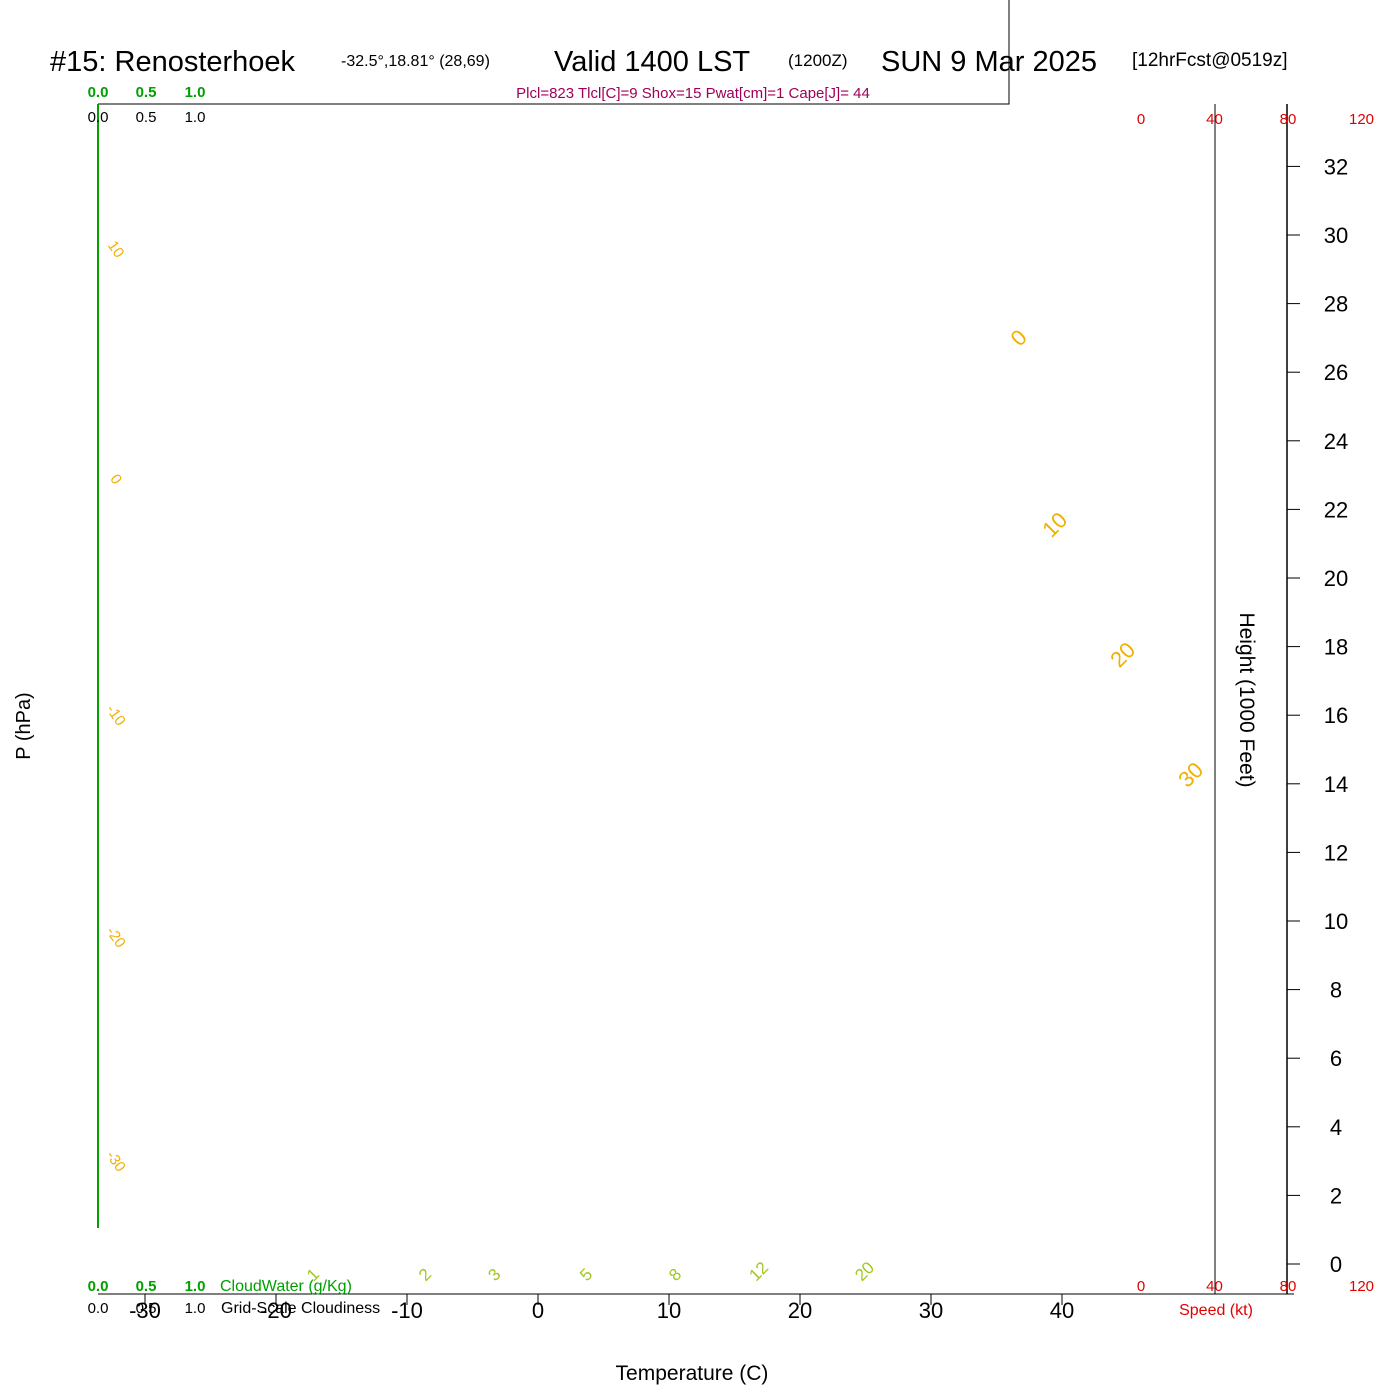 This screenshot has height=1400, width=1400. I want to click on height-tick-label: 30, so click(1336, 235).